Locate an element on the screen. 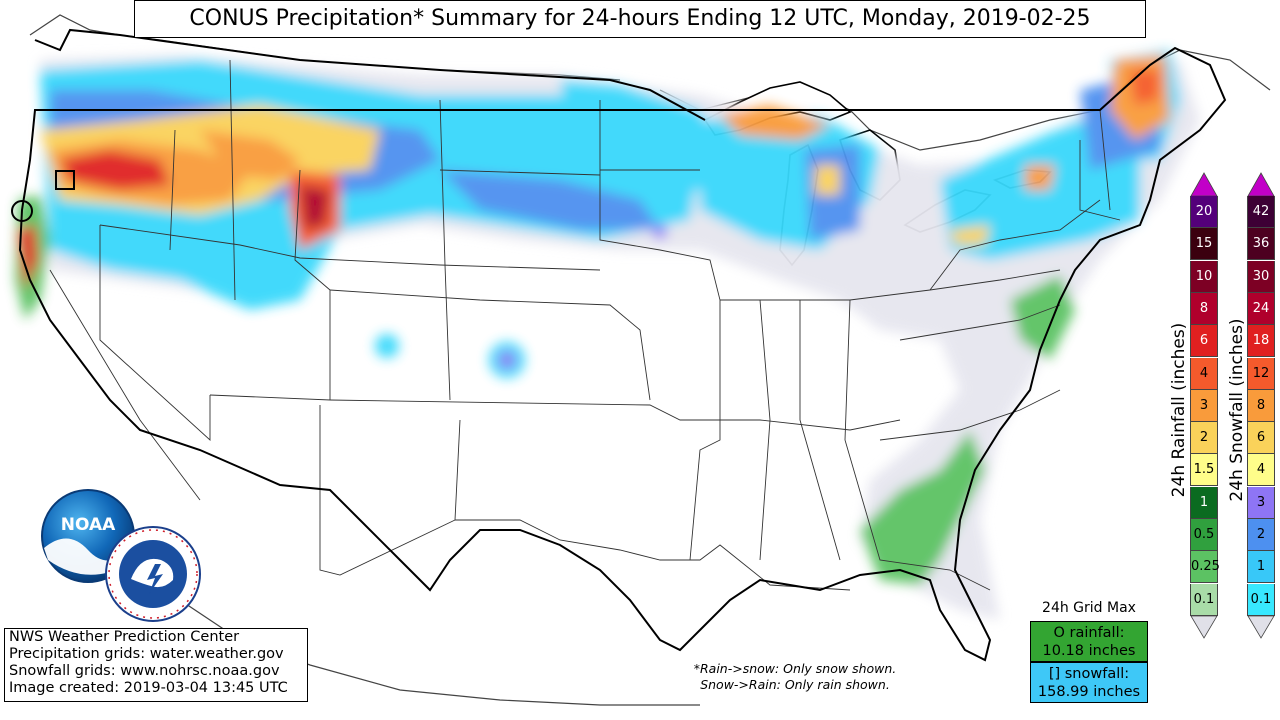 Image resolution: width=1280 pixels, height=720 pixels. rain-colorbar-bottom-extend is located at coordinates (1204, 627).